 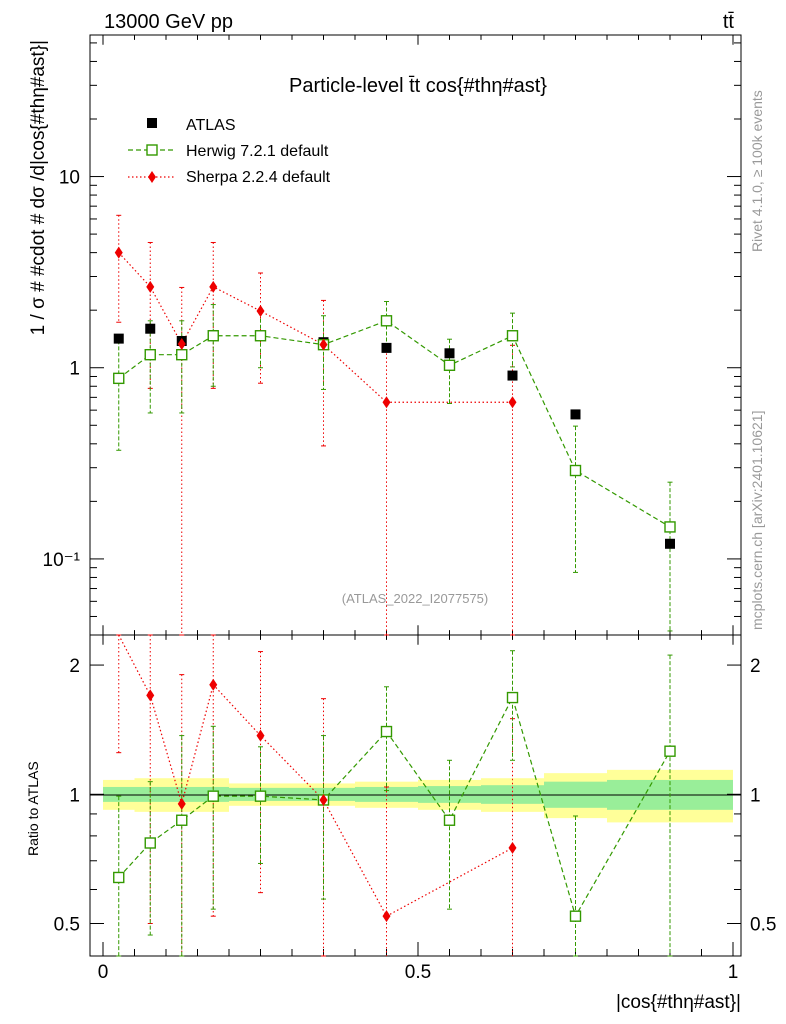 I want to click on analysis-watermark: (ATLAS_2022_I2077575), so click(x=415, y=598).